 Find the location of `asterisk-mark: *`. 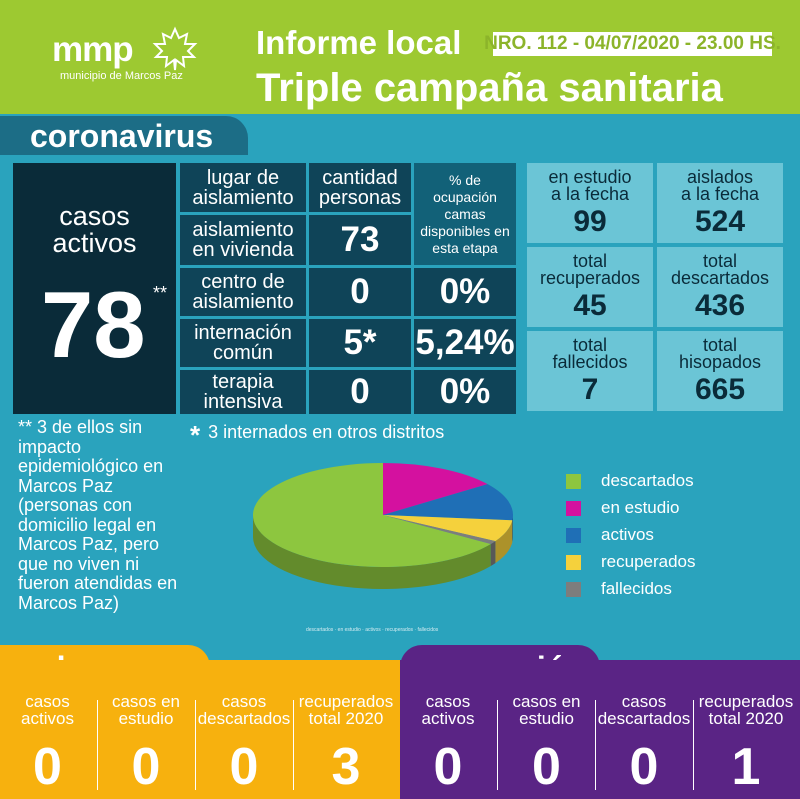

asterisk-mark: * is located at coordinates (195, 435).